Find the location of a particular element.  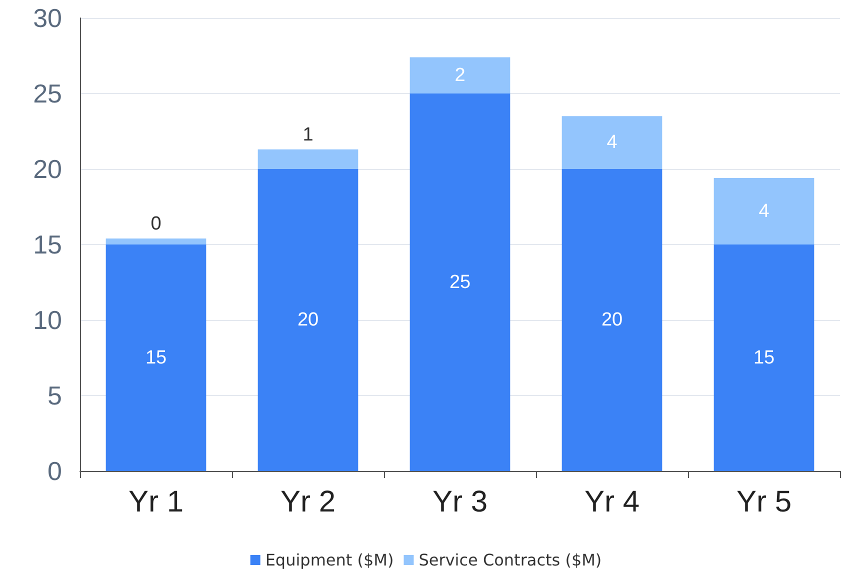

x-tick-label: Yr 3 is located at coordinates (460, 502).